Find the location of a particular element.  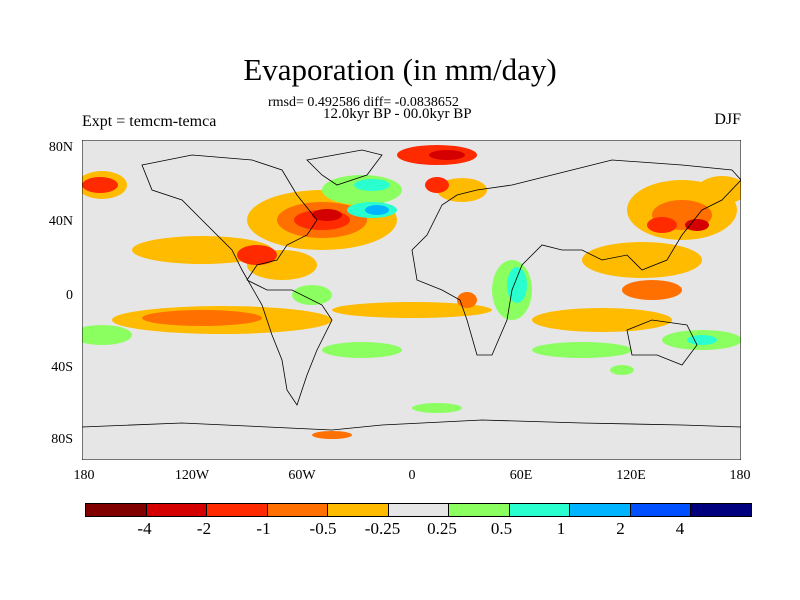

colorbar-label: 0.25 is located at coordinates (442, 528).